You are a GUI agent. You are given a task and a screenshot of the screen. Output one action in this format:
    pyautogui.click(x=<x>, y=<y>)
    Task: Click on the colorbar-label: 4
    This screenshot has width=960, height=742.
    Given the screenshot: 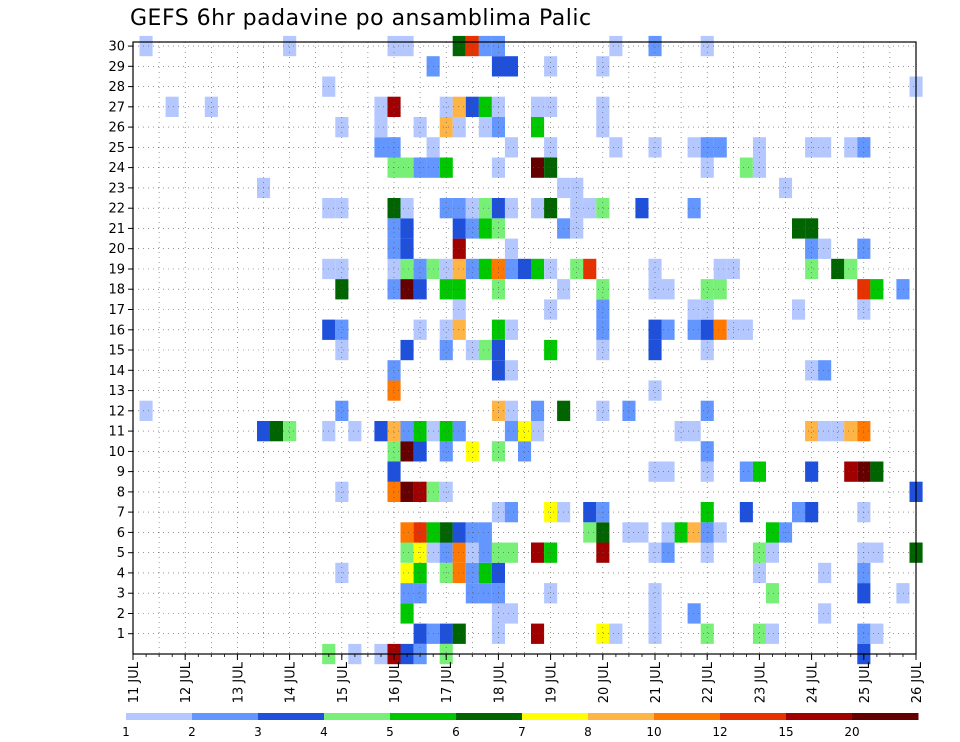 What is the action you would take?
    pyautogui.click(x=324, y=732)
    